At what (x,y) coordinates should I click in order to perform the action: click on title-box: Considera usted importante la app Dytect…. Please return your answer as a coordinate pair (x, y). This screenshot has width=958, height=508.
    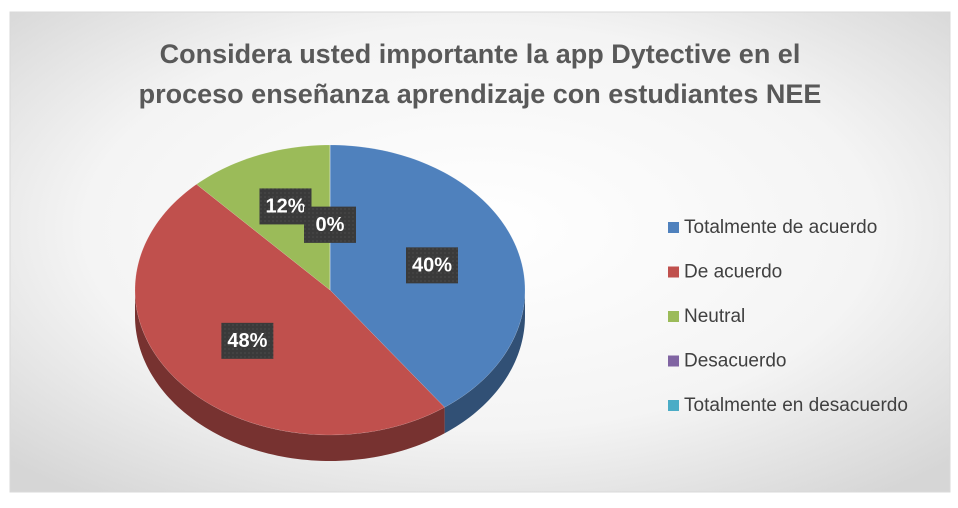
    Looking at the image, I should click on (480, 74).